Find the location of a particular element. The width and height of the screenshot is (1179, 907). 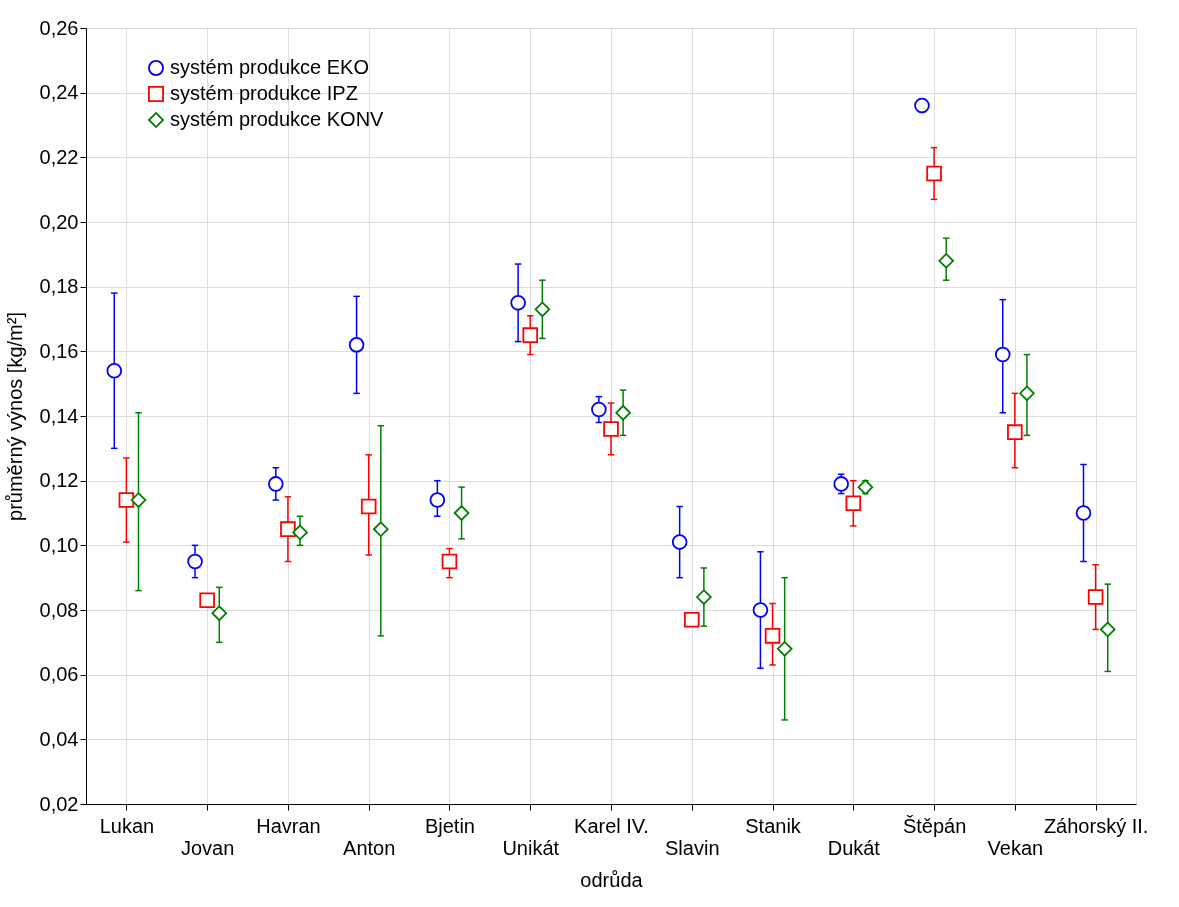

x-tick-label: Štěpán is located at coordinates (934, 825).